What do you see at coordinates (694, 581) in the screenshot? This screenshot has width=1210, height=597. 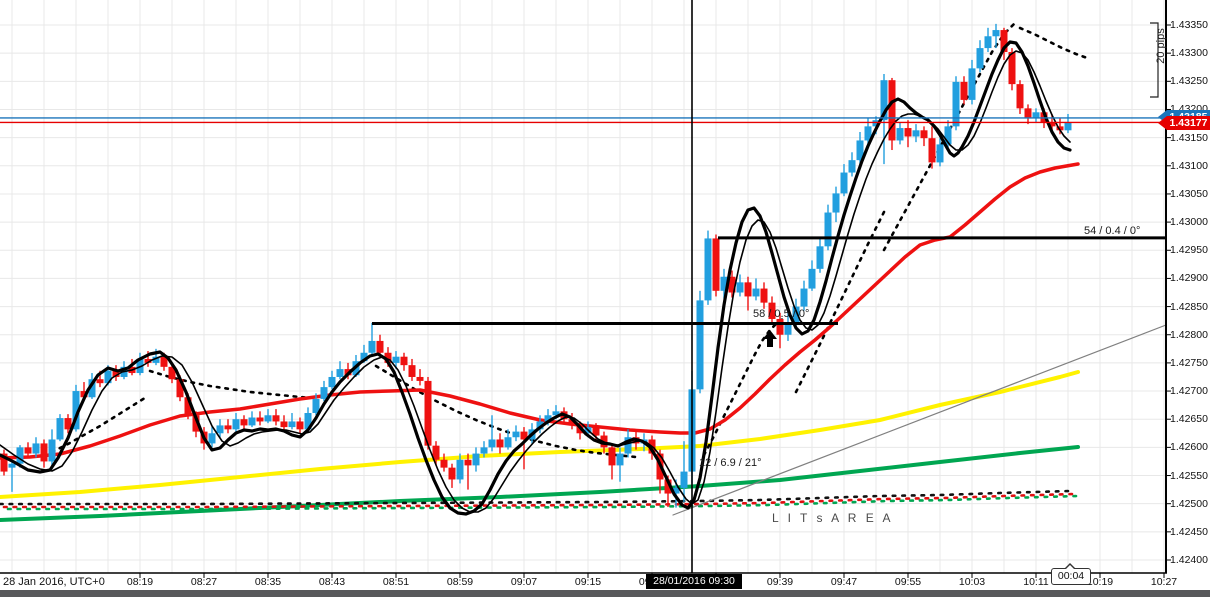 I see `crosshair-time-label: 28/01/2016 09:30` at bounding box center [694, 581].